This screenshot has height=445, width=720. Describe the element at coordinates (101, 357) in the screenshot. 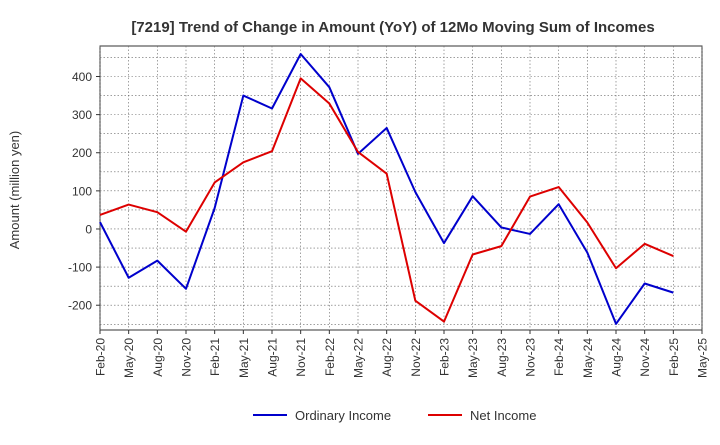

I see `x-tick-label: Feb-20` at that location.